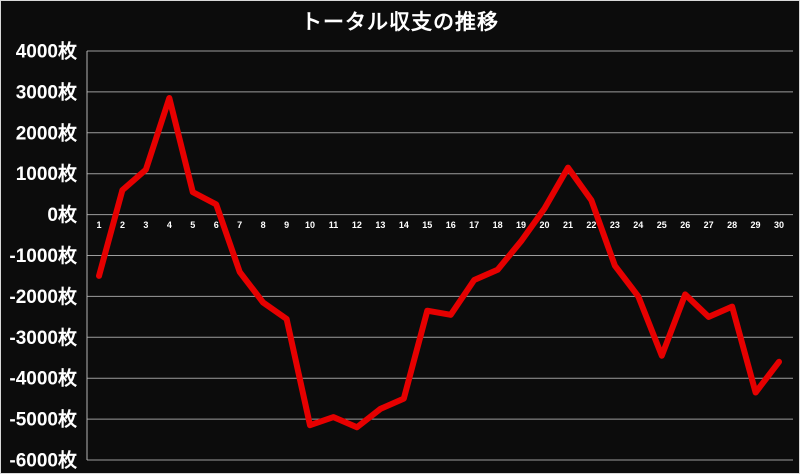  I want to click on x-axis-label: 5, so click(192, 225).